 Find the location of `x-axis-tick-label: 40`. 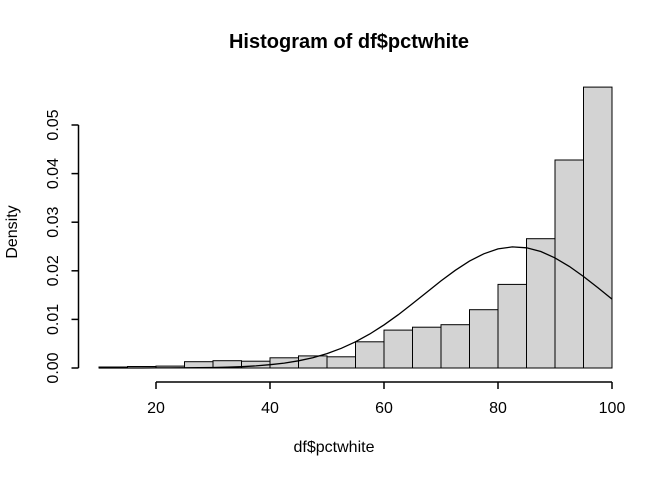

x-axis-tick-label: 40 is located at coordinates (270, 408).